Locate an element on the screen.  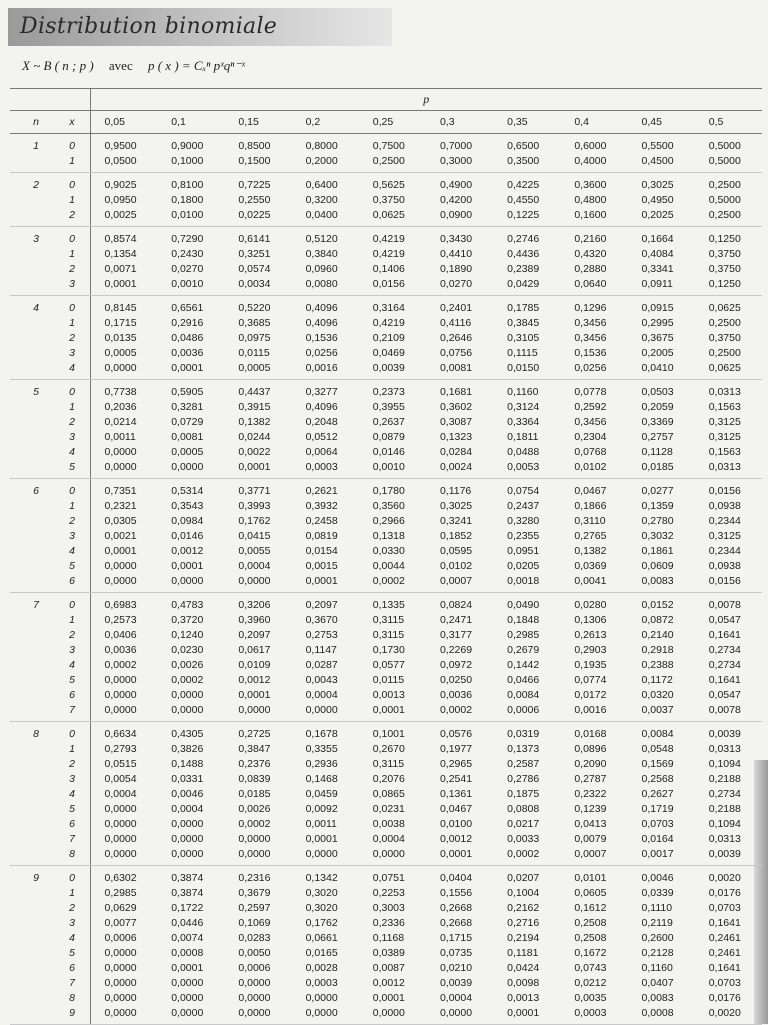
probability-cell: 0,0012 is located at coordinates (456, 839).